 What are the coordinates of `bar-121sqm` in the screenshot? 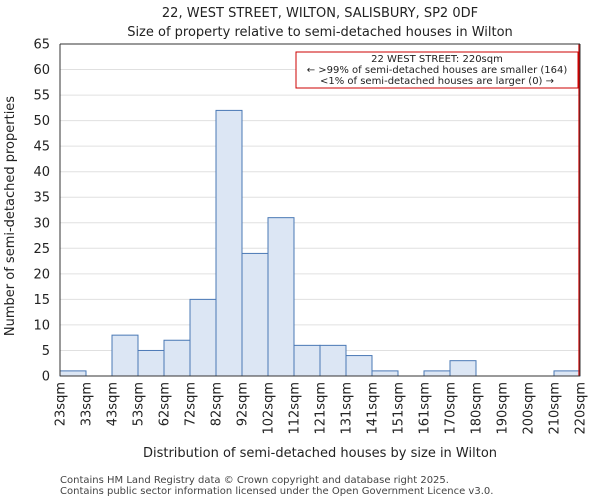 It's located at (333, 360).